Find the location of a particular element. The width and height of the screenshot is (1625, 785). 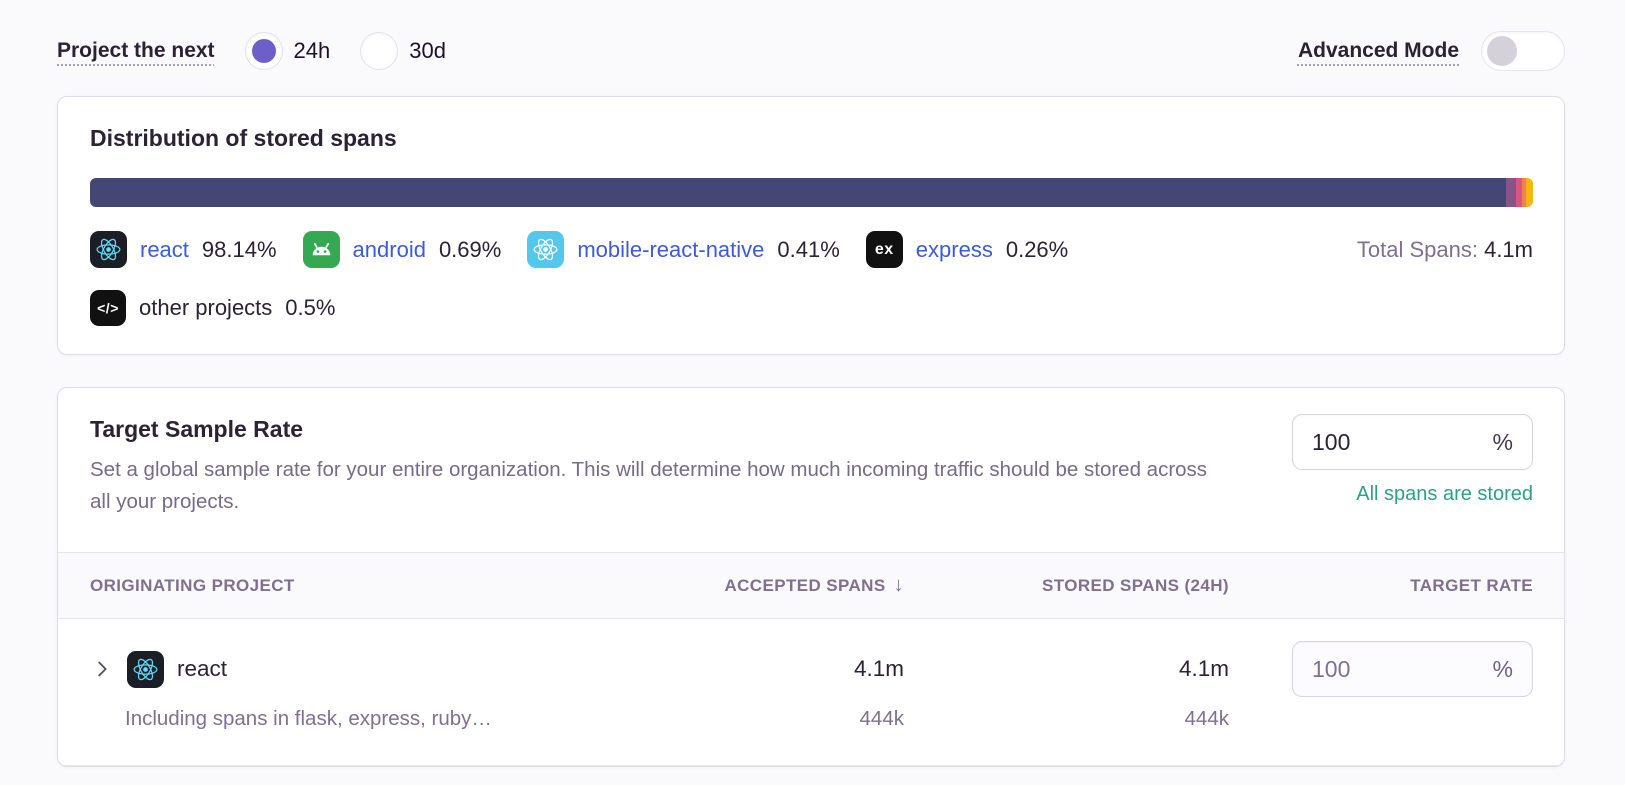

column-originating-project: ORIGINATING PROJECT is located at coordinates (192, 585).